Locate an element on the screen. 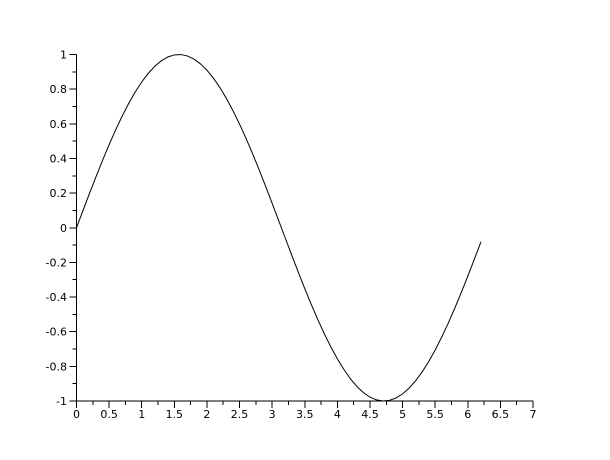 This screenshot has width=610, height=460. y-tick-label: -0.2 is located at coordinates (56, 262).